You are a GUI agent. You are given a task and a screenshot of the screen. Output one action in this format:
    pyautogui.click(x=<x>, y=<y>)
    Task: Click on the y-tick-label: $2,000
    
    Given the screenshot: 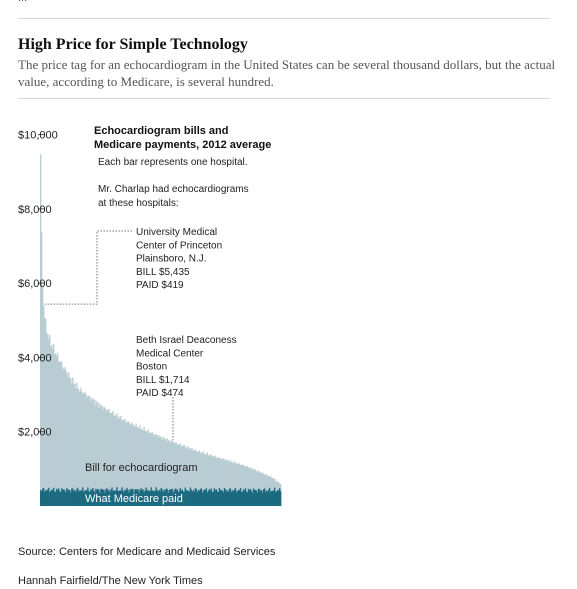 What is the action you would take?
    pyautogui.click(x=35, y=433)
    